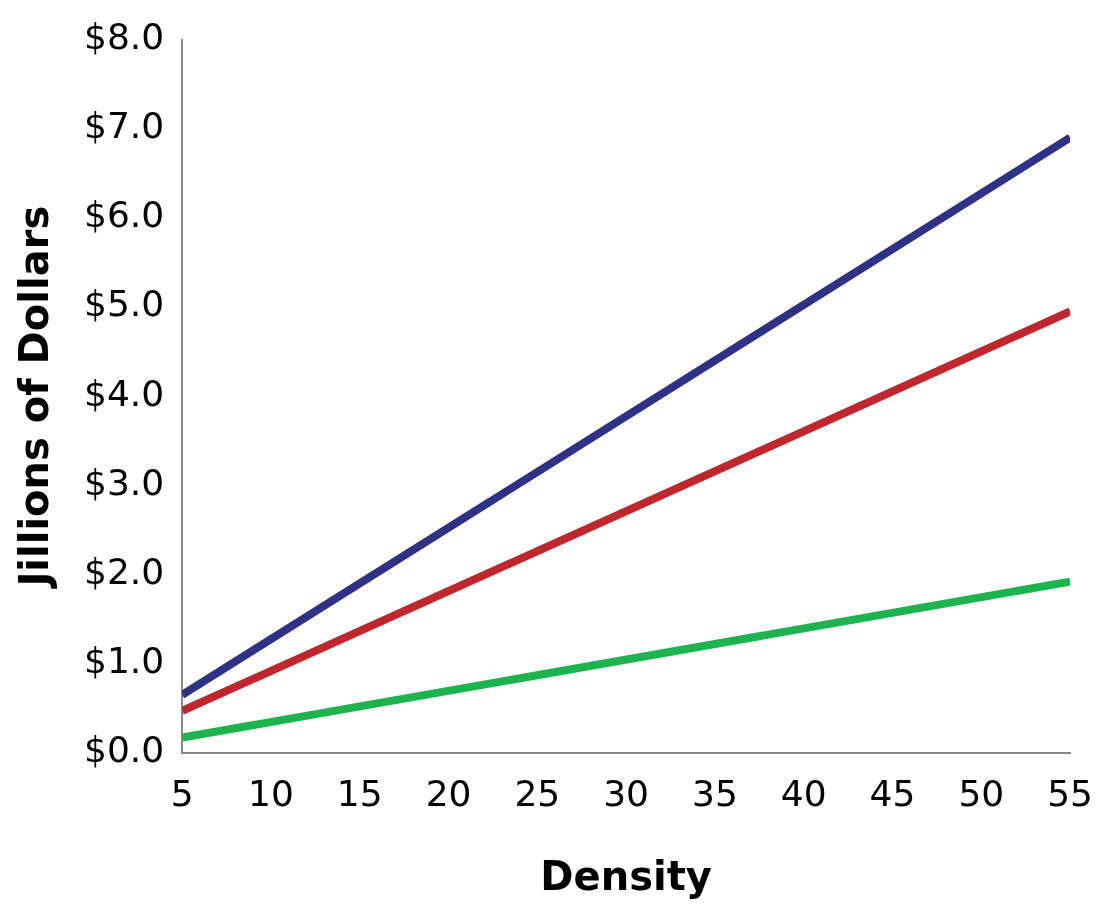  I want to click on y-tick-label: $3.0, so click(124, 482).